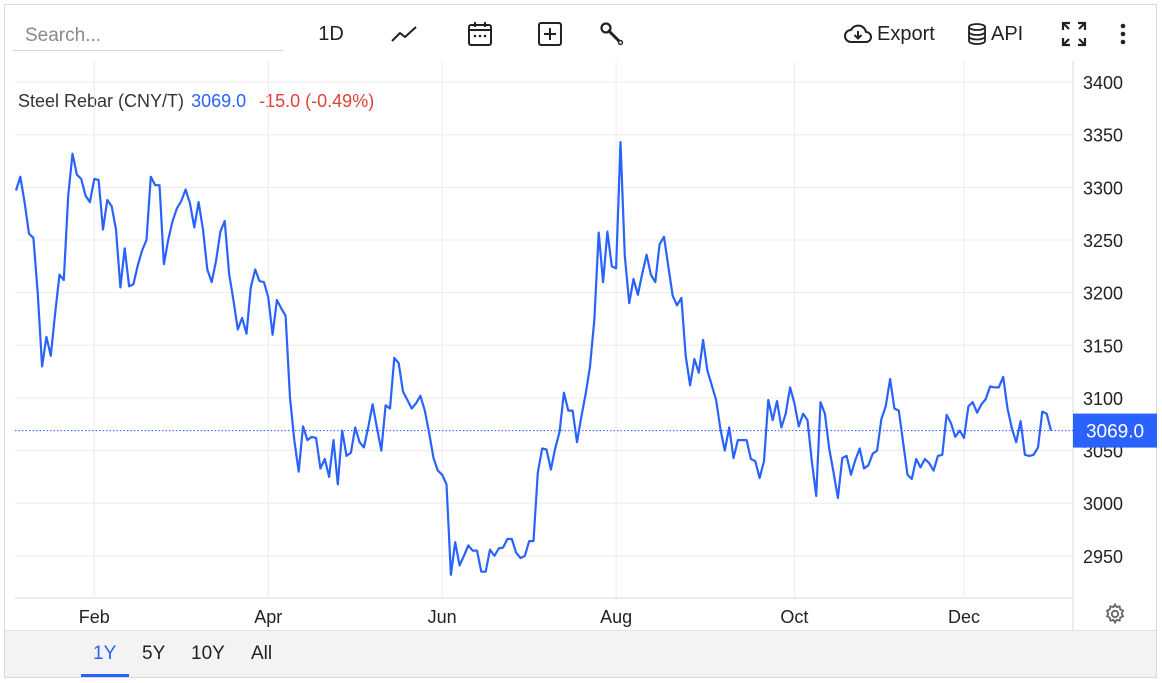 Image resolution: width=1162 pixels, height=683 pixels. Describe the element at coordinates (616, 617) in the screenshot. I see `x-tick-label: Aug` at that location.